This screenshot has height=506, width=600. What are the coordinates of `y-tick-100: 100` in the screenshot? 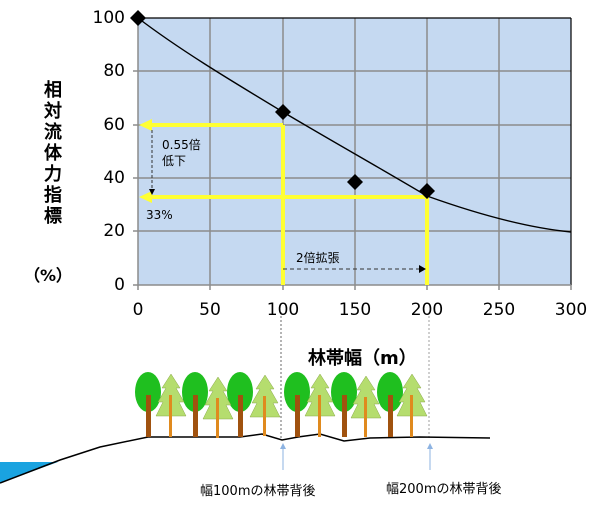 It's located at (108, 18).